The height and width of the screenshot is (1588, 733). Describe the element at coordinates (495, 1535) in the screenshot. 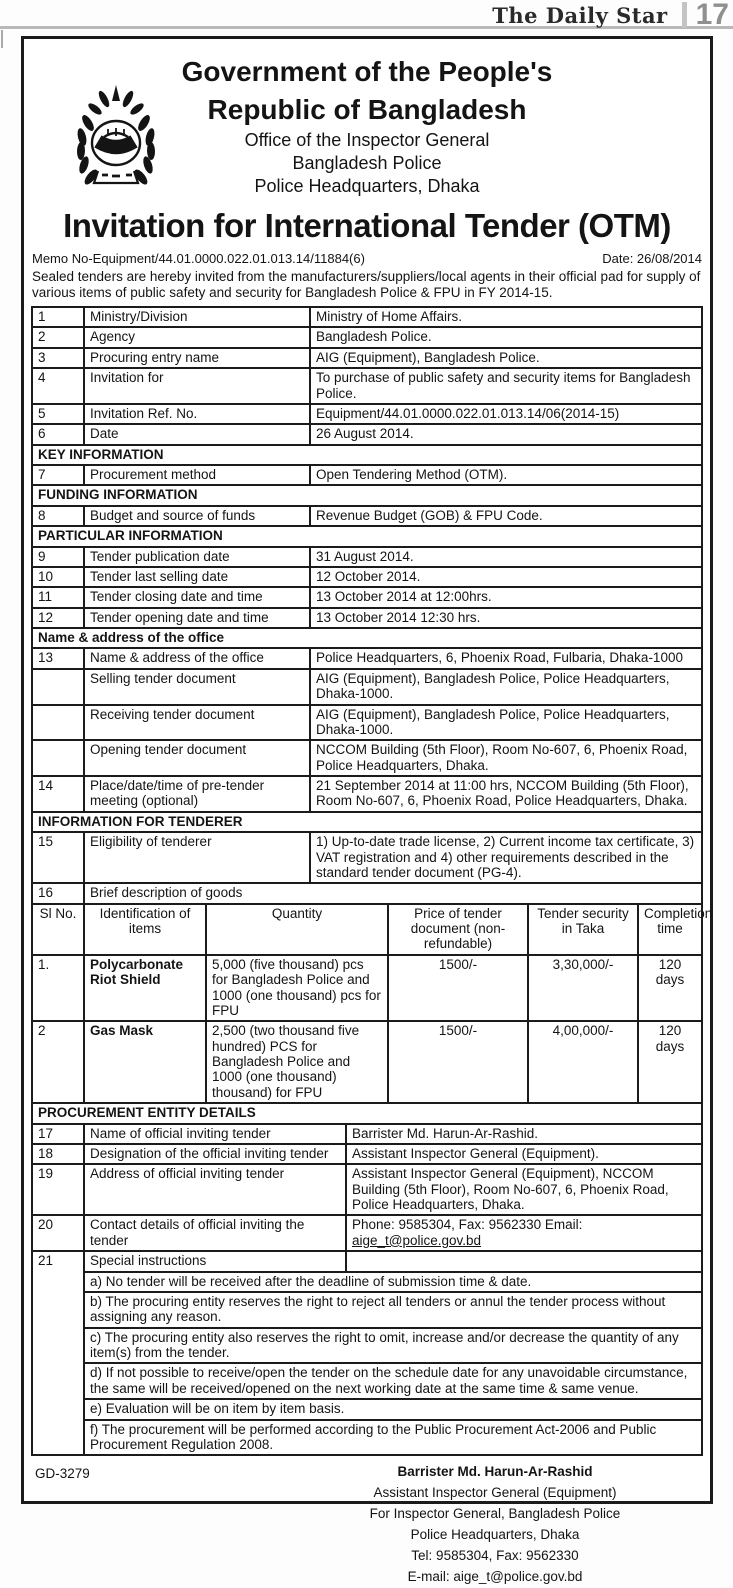

I see `signatory-hq: Police Headquarters, Dhaka` at that location.